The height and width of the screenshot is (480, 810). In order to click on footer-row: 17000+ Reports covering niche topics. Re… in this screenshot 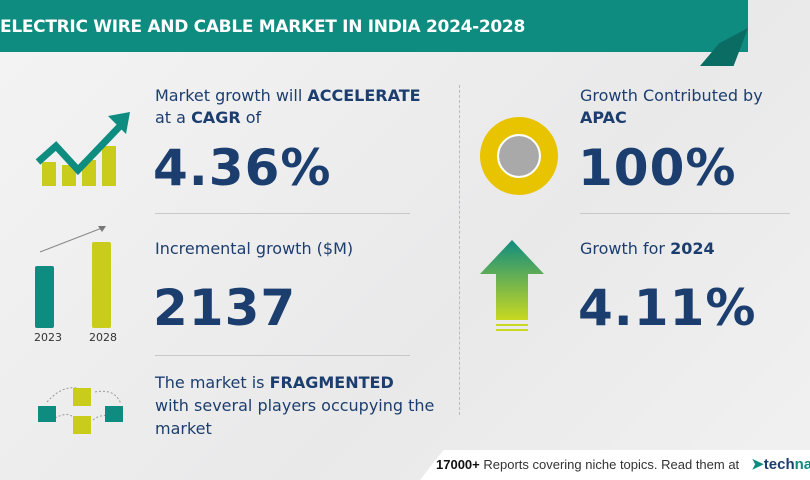, I will do `click(623, 465)`.